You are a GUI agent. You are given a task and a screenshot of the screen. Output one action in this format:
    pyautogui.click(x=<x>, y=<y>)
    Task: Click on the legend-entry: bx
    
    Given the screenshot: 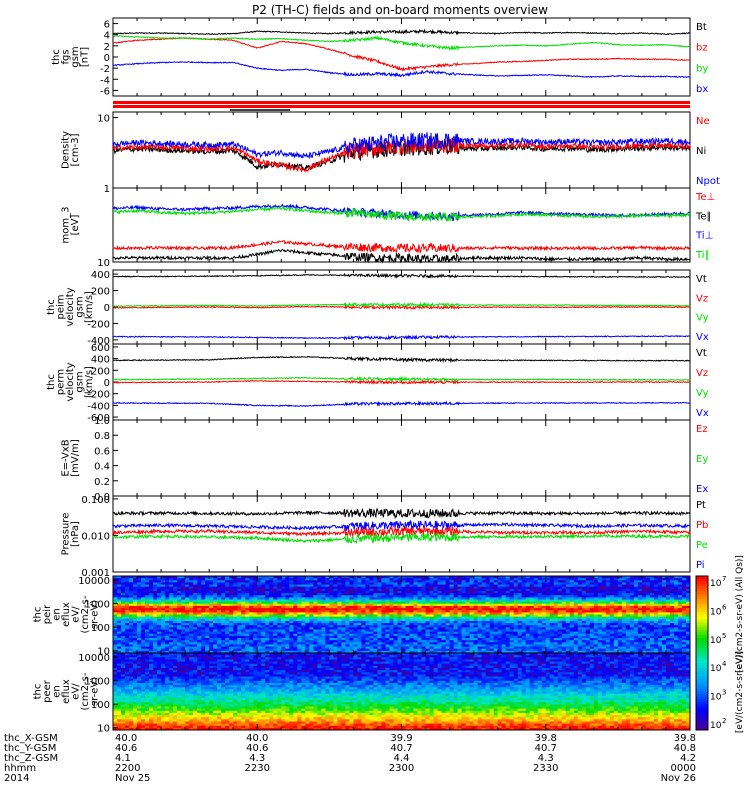 What is the action you would take?
    pyautogui.click(x=702, y=89)
    